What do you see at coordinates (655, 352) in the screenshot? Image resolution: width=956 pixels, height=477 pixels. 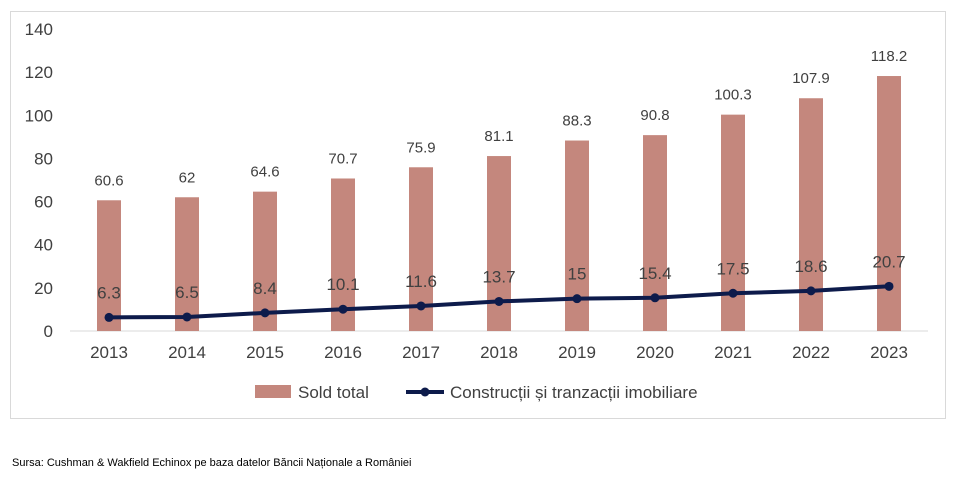 I see `x-tick-label: 2020` at bounding box center [655, 352].